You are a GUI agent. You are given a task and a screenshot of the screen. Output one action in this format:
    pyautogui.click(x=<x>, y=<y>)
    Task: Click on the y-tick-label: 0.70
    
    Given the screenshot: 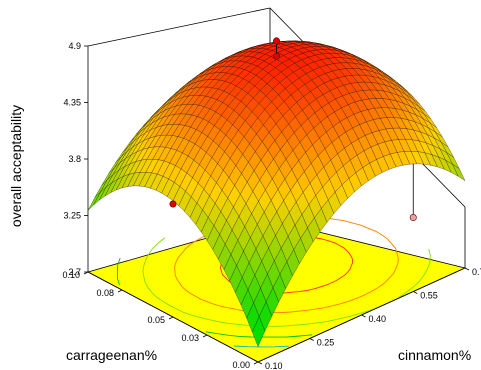 What is the action you would take?
    pyautogui.click(x=476, y=272)
    